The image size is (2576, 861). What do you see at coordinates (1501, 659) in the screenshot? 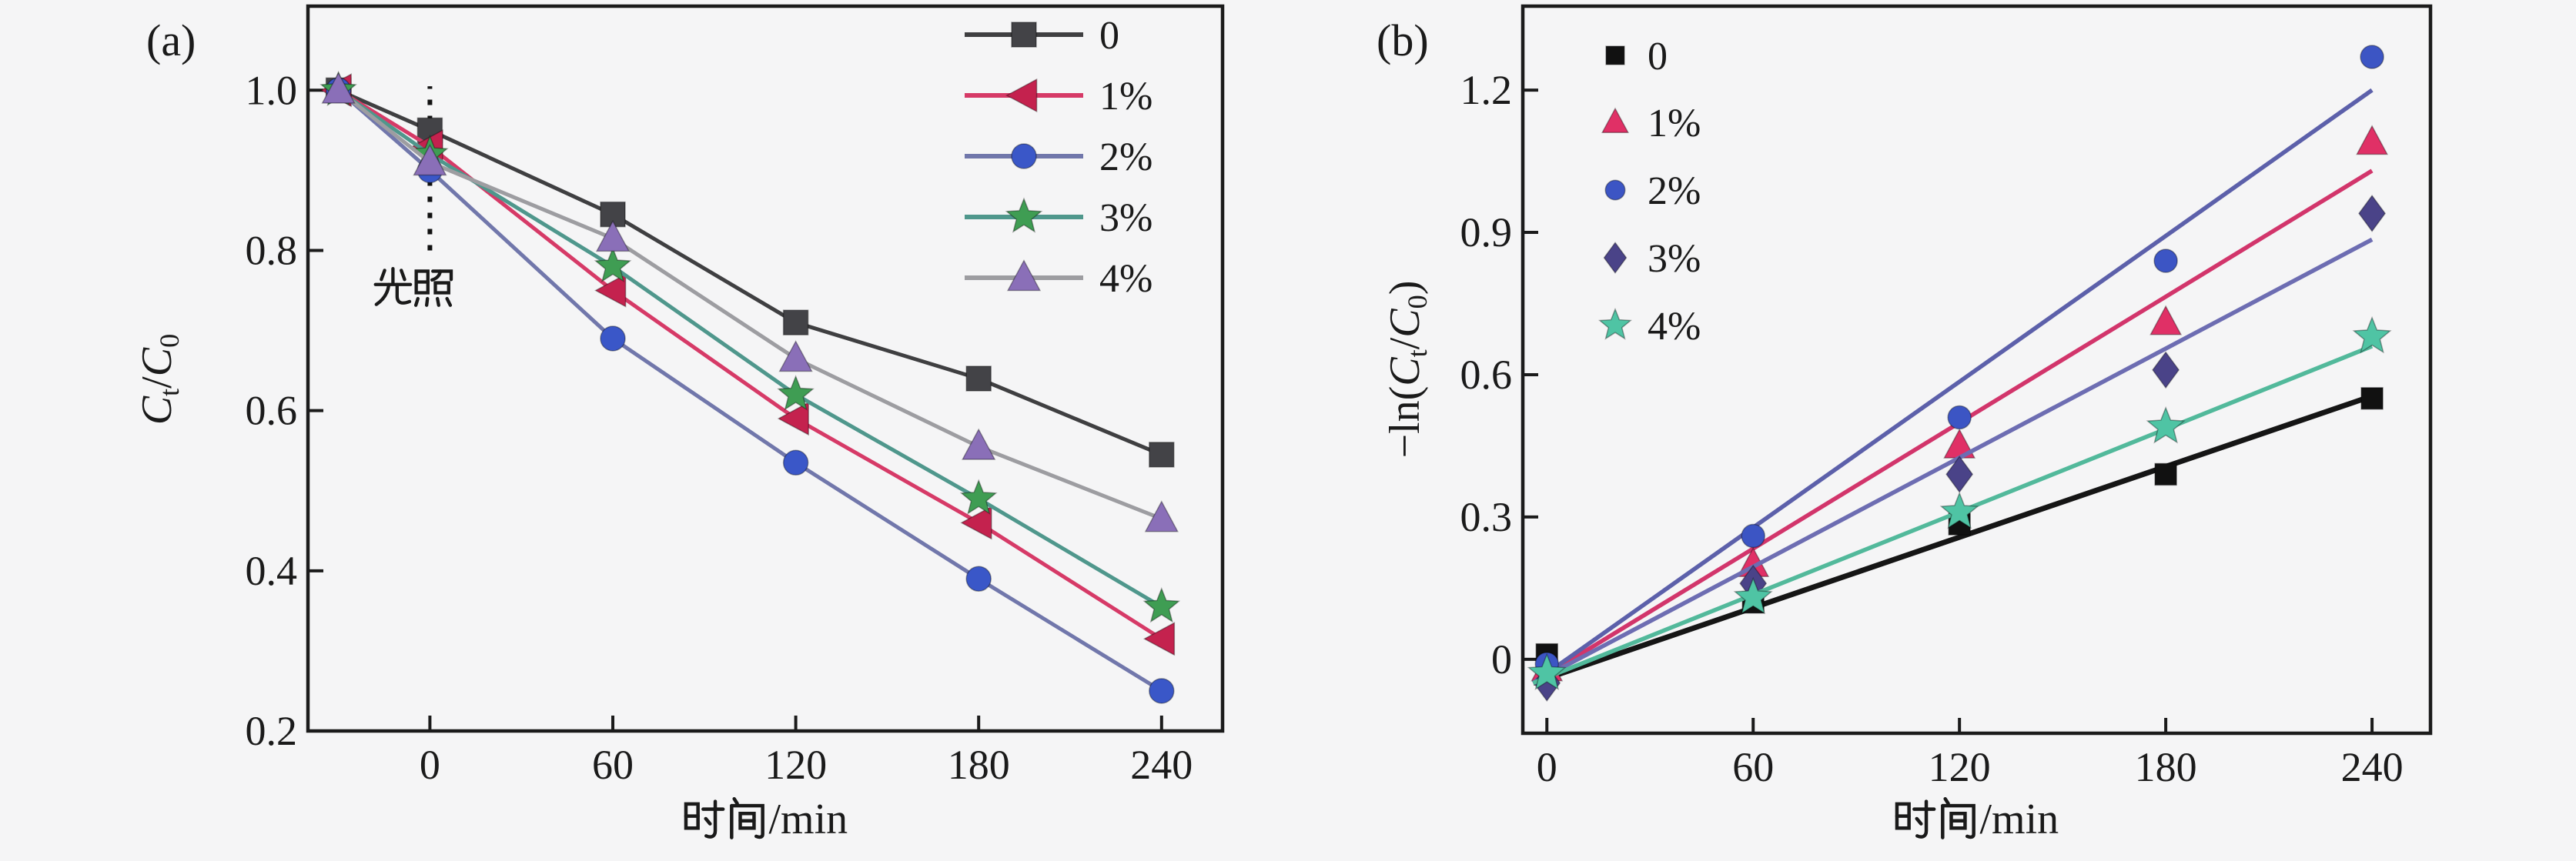
I see `y-tick-label: 0` at bounding box center [1501, 659].